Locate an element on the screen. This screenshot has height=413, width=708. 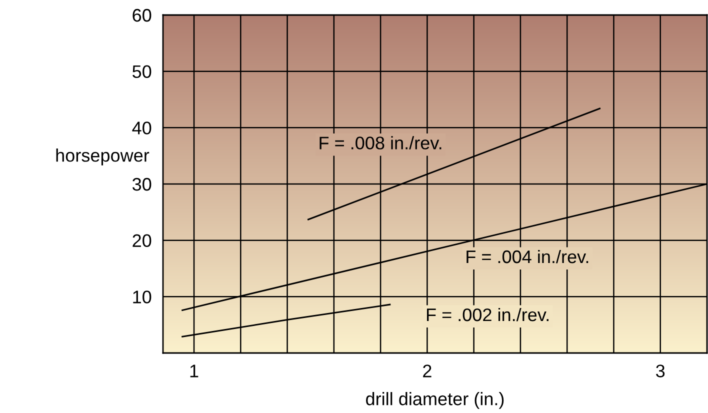
x-tick-label: 3 is located at coordinates (660, 371).